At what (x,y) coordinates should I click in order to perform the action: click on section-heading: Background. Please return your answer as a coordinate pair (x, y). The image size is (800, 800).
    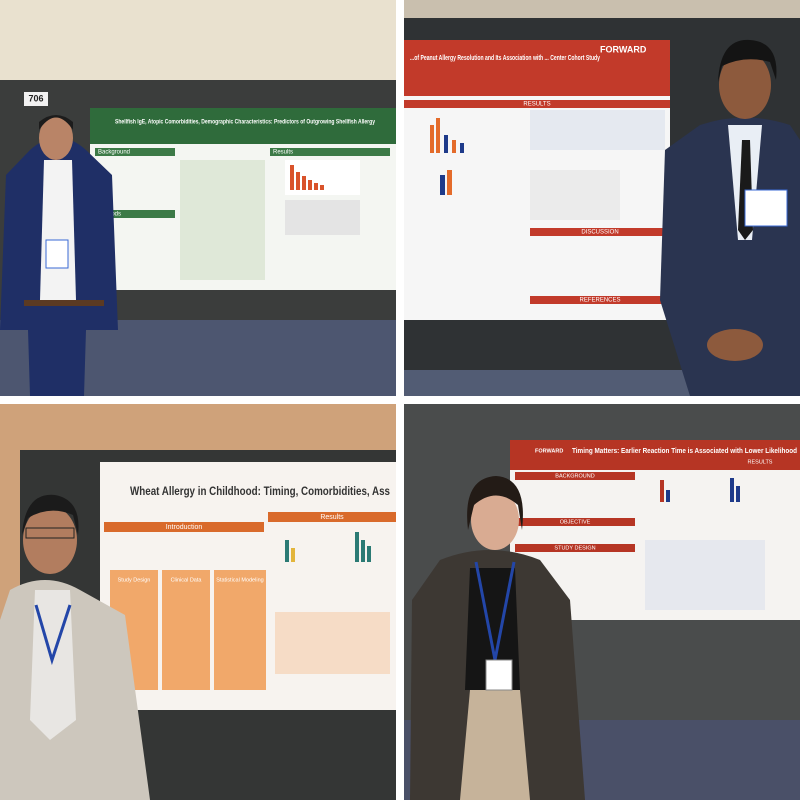
    Looking at the image, I should click on (114, 153).